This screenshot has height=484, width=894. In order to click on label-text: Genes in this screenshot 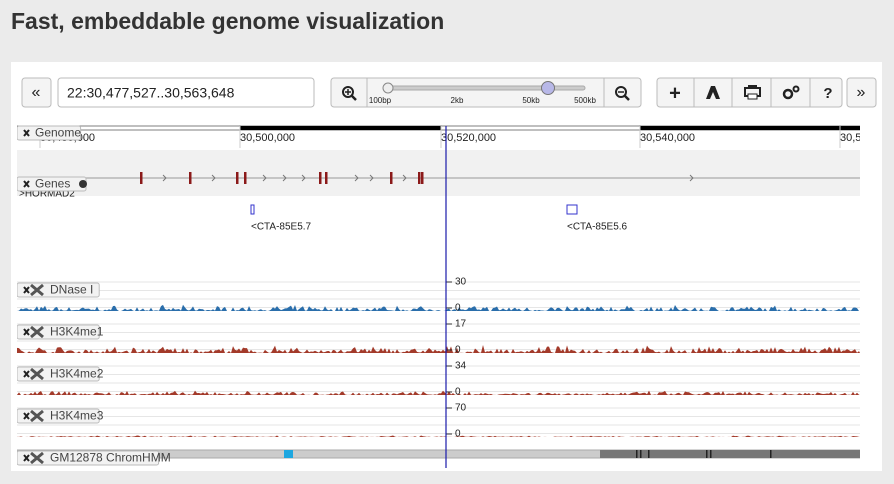, I will do `click(52, 184)`.